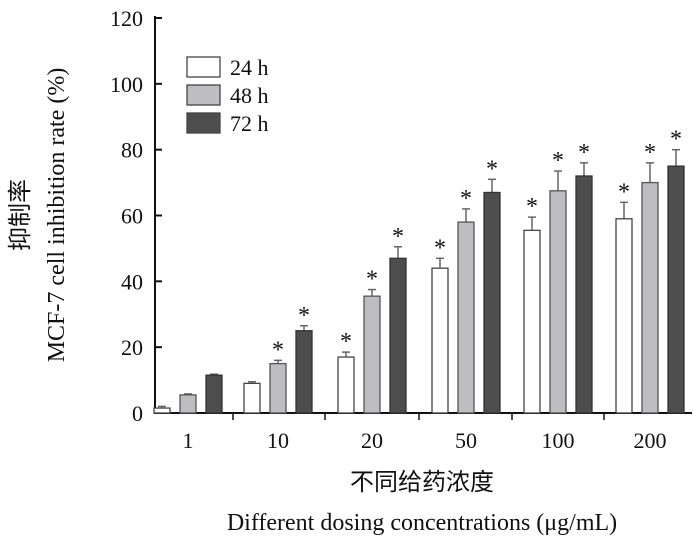 The image size is (700, 548). Describe the element at coordinates (650, 440) in the screenshot. I see `x-tick-label: 200` at that location.